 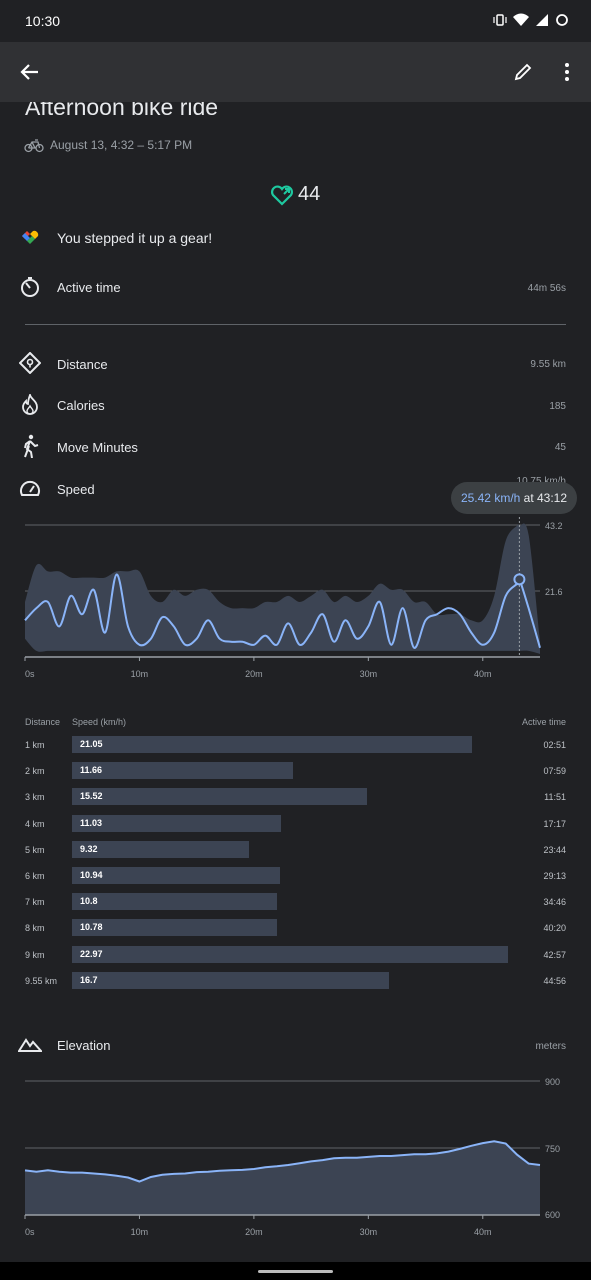 I want to click on heart-points-icon, so click(x=282, y=195).